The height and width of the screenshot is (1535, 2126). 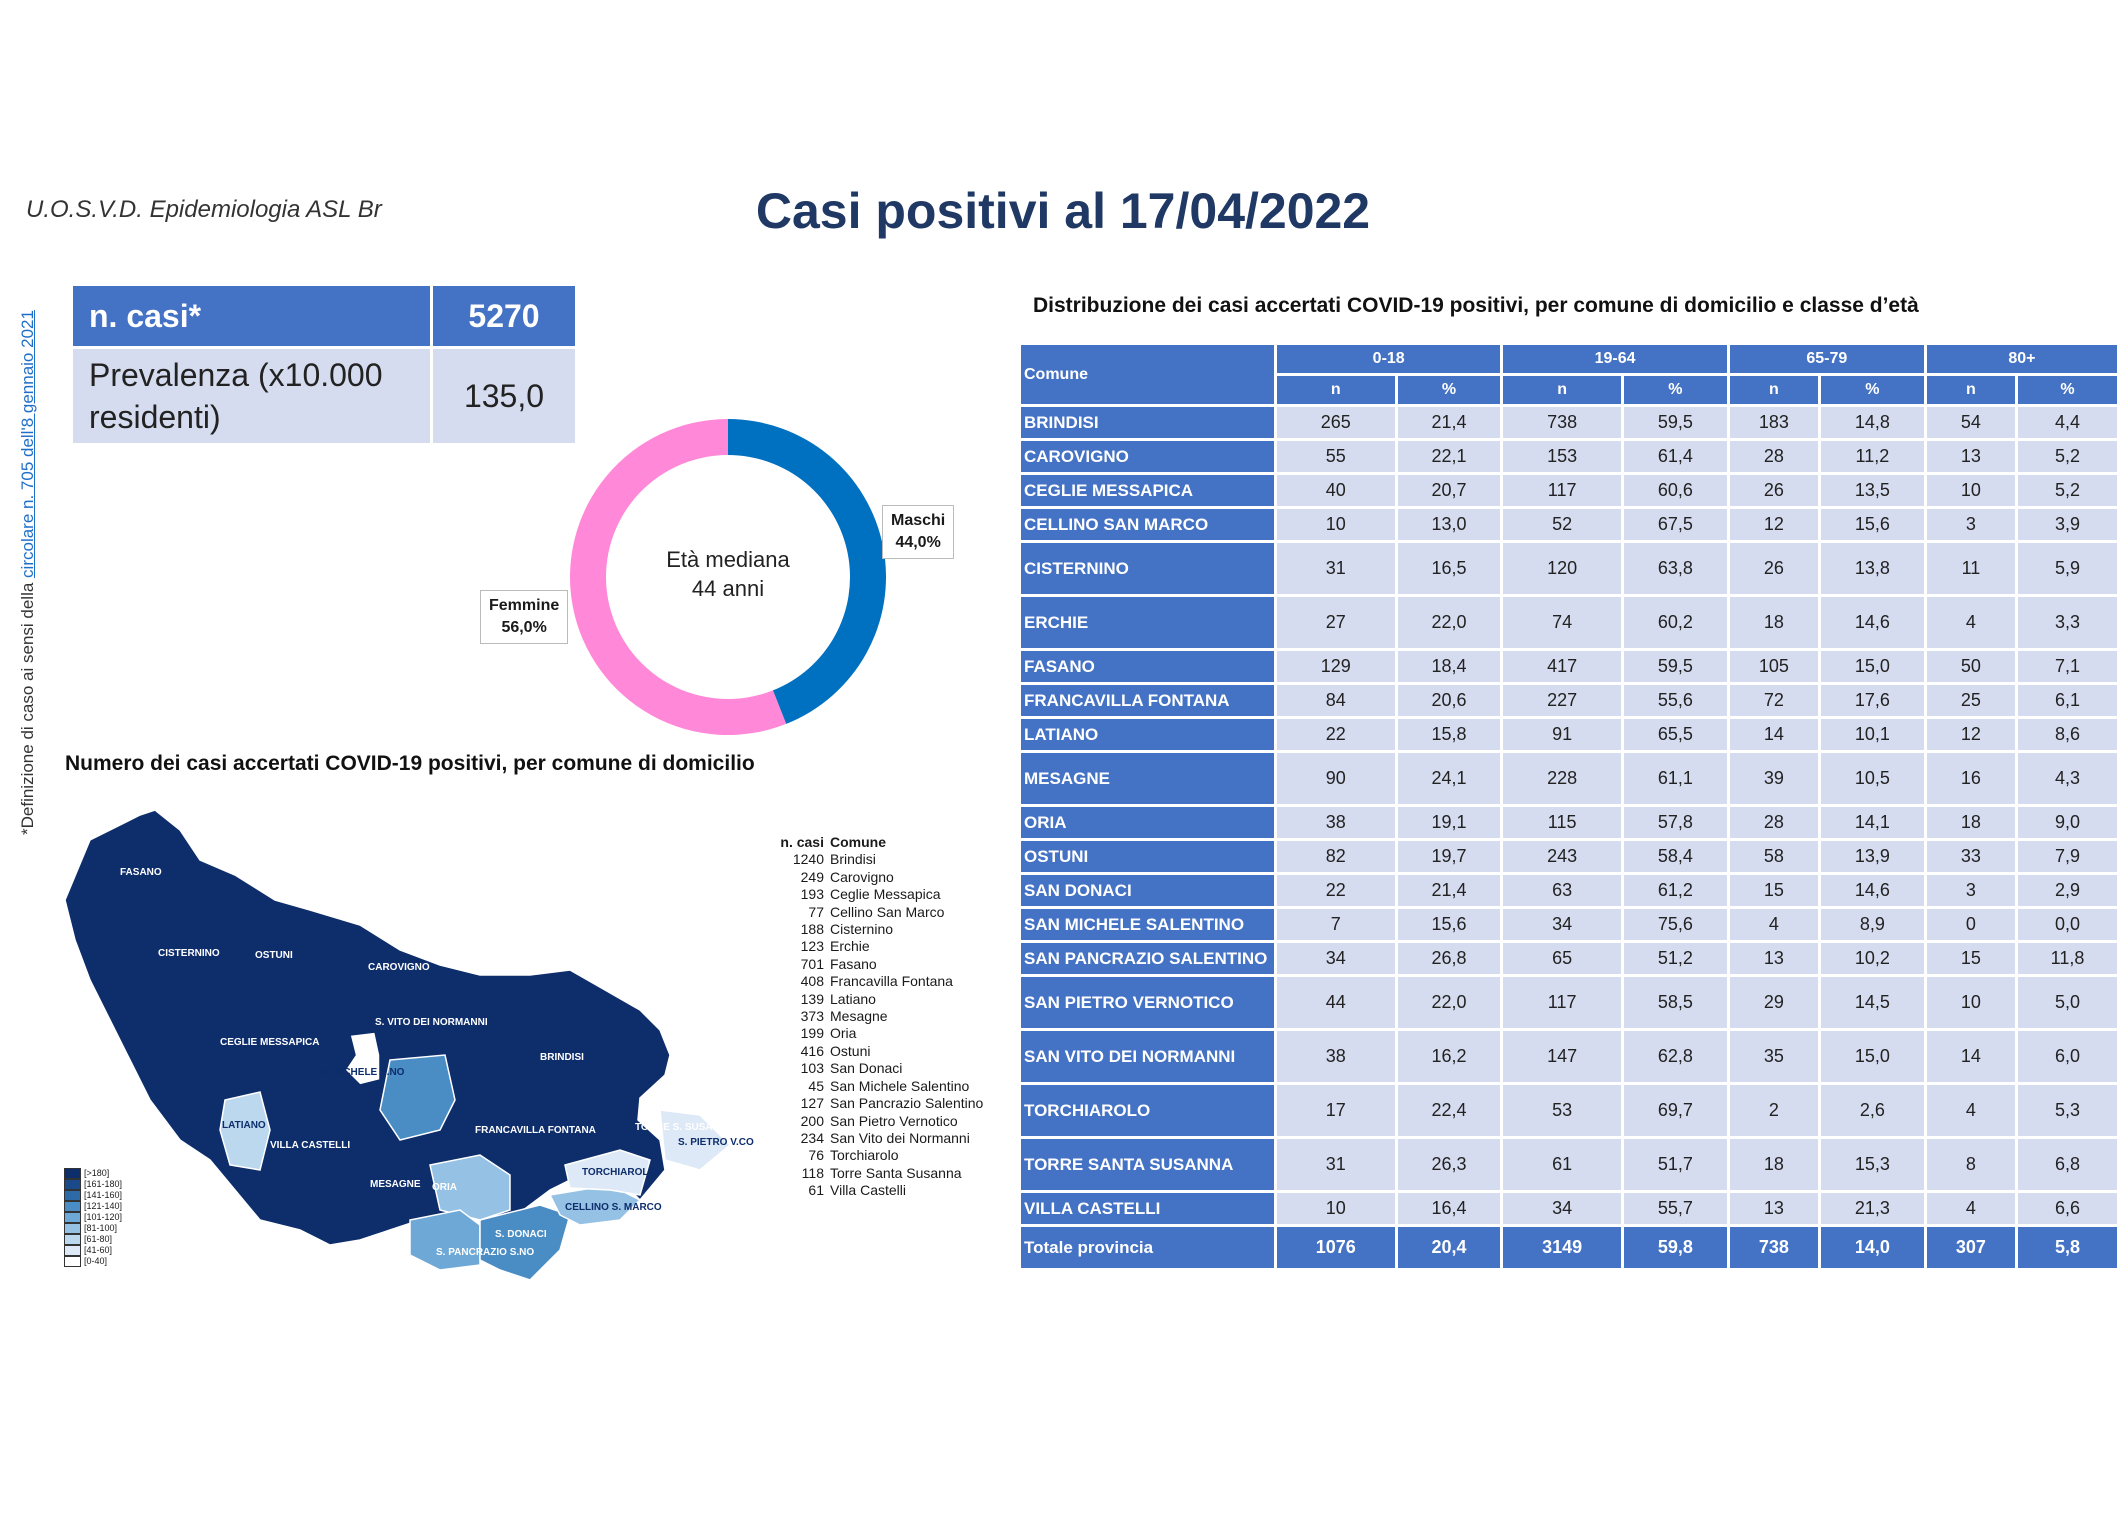 What do you see at coordinates (1336, 456) in the screenshot?
I see `table-cell: 55` at bounding box center [1336, 456].